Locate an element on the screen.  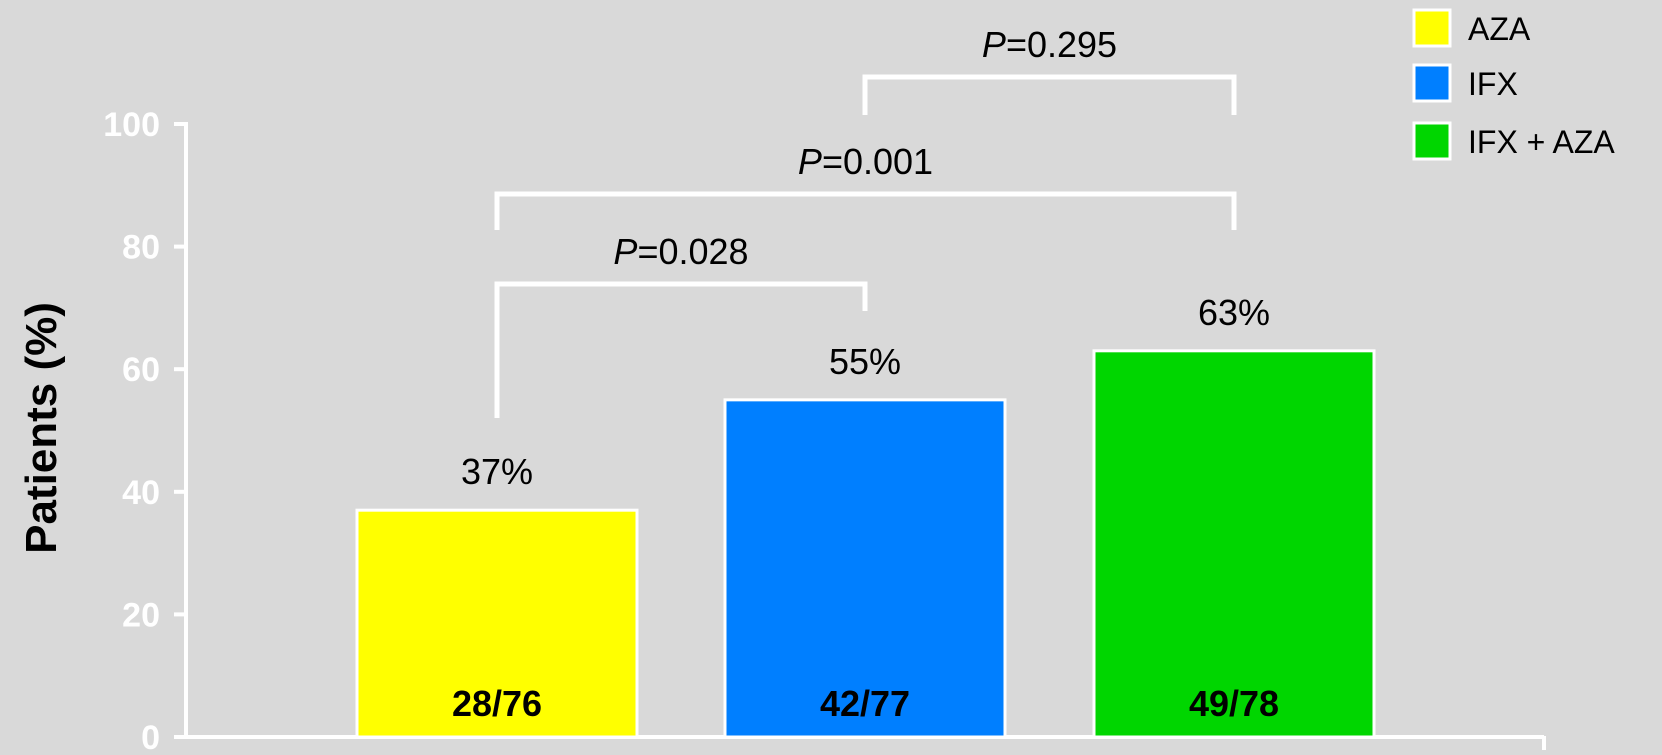
y-tick-label: 60 is located at coordinates (141, 370).